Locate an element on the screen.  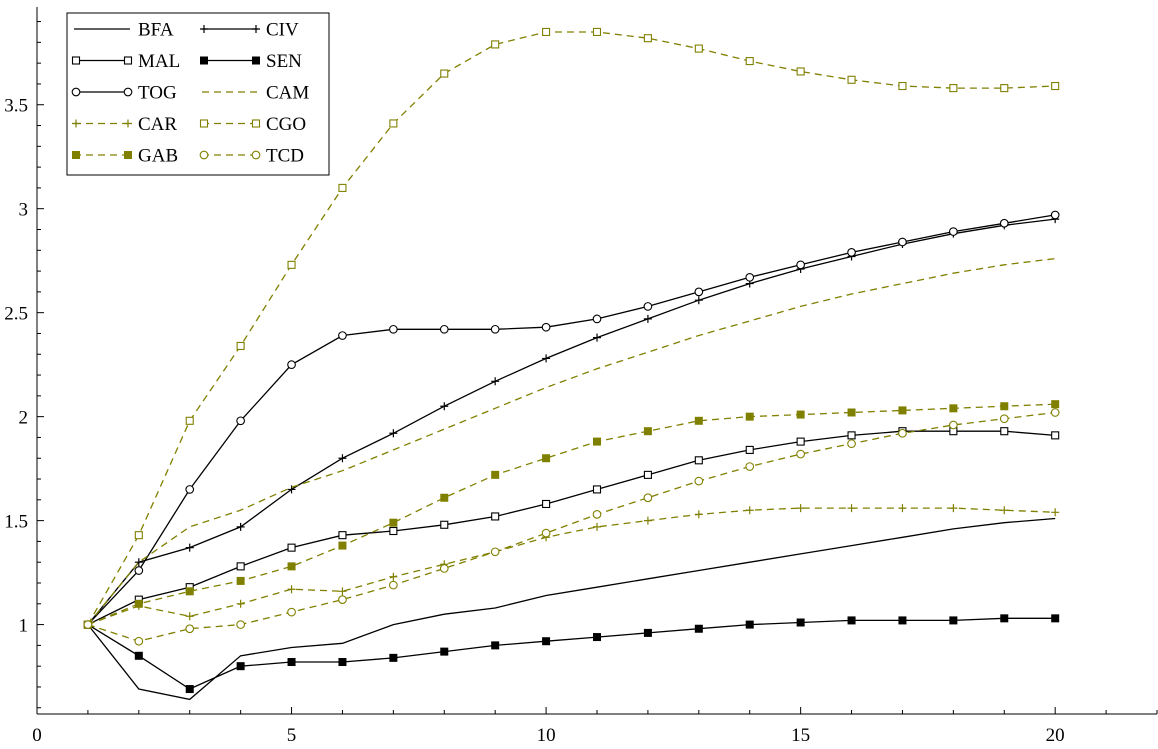
legend-label: CGO is located at coordinates (286, 124).